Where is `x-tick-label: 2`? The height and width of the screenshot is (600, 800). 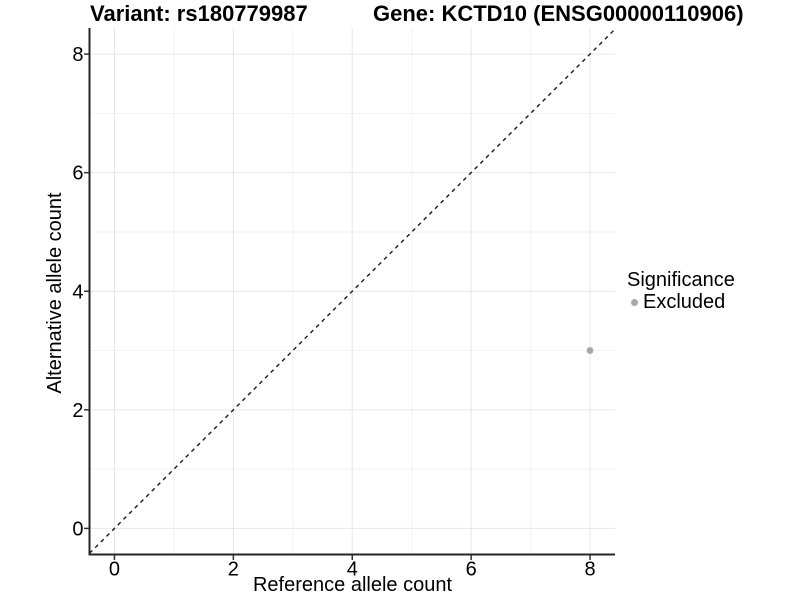
x-tick-label: 2 is located at coordinates (233, 570).